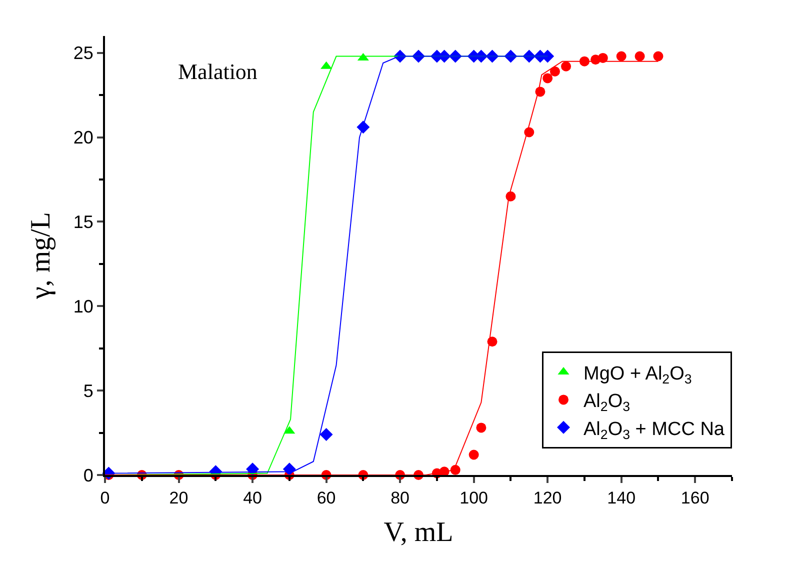  Describe the element at coordinates (547, 498) in the screenshot. I see `x-tick-label: 120` at that location.